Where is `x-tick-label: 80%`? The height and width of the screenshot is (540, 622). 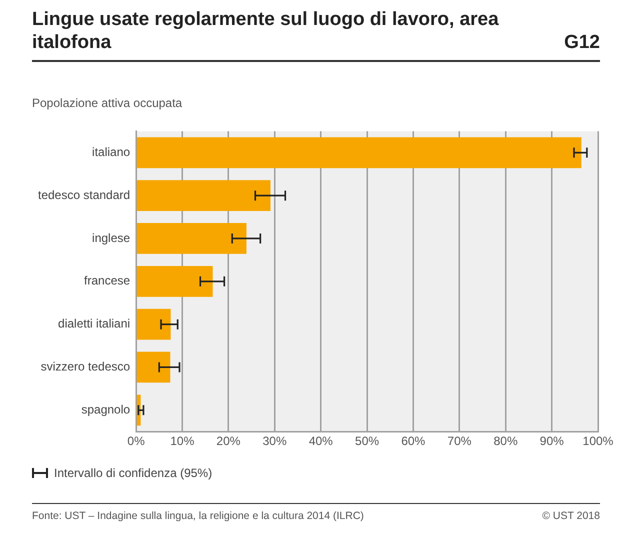 x-tick-label: 80% is located at coordinates (506, 441).